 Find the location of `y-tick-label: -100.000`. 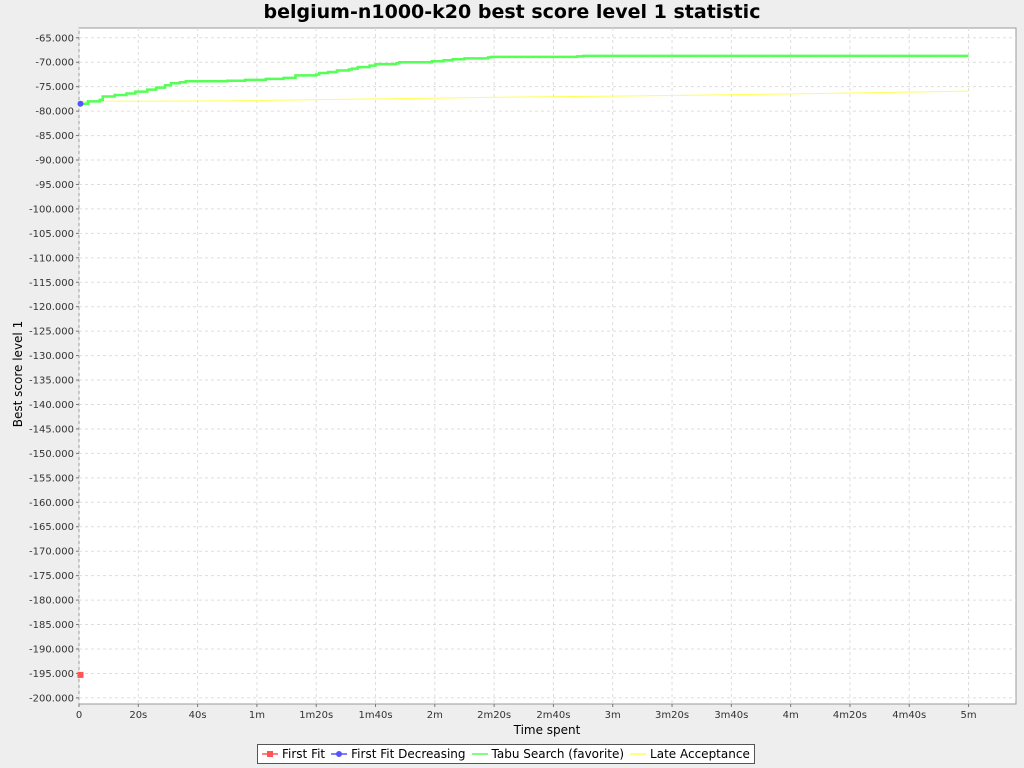

y-tick-label: -100.000 is located at coordinates (51, 209).